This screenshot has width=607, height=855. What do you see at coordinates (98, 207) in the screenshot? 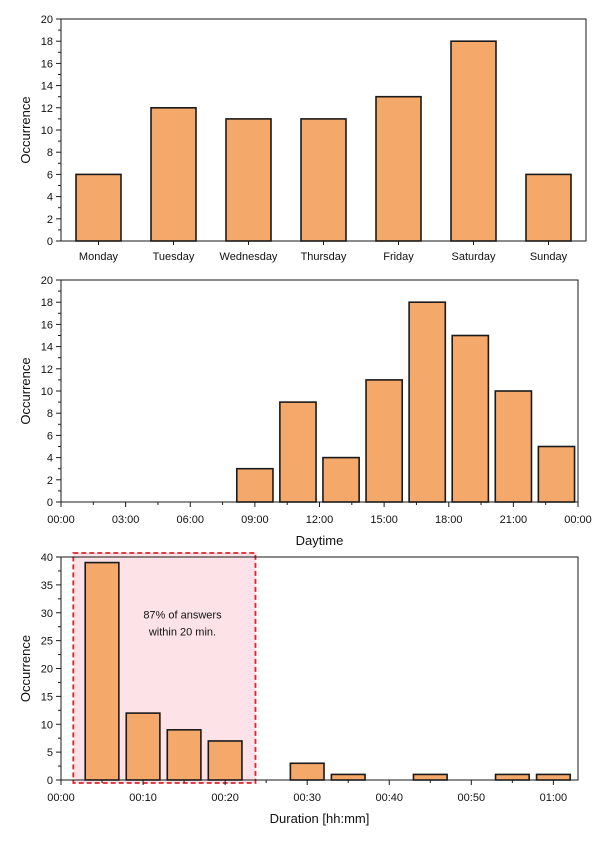
I see `bar-monday` at bounding box center [98, 207].